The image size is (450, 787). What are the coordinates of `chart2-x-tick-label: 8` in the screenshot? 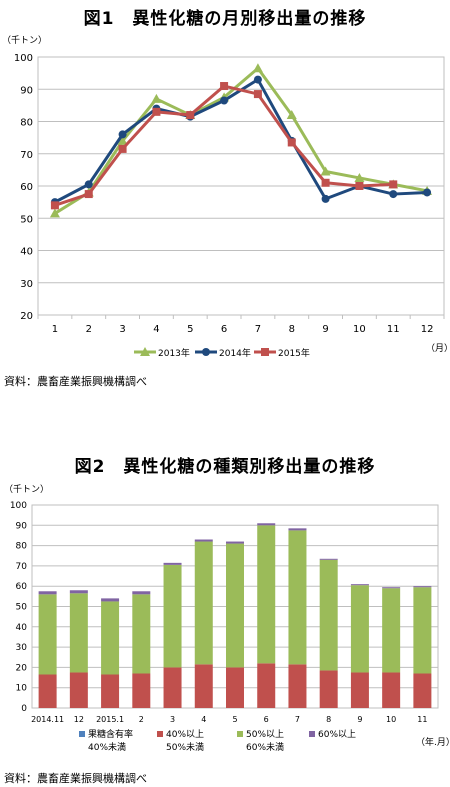 It's located at (328, 719).